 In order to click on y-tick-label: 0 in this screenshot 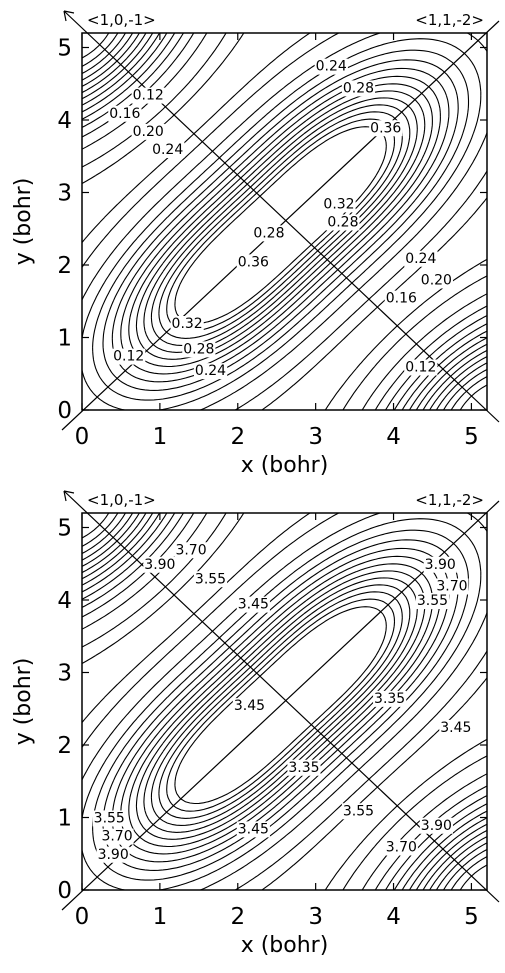, I will do `click(64, 411)`.